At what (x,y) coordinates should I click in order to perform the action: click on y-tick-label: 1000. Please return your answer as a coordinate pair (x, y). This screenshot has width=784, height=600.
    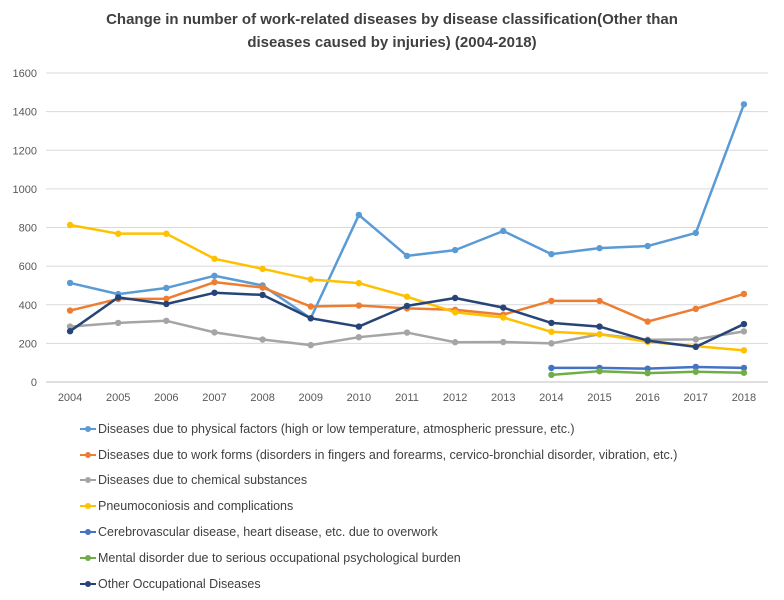
    Looking at the image, I should click on (25, 190).